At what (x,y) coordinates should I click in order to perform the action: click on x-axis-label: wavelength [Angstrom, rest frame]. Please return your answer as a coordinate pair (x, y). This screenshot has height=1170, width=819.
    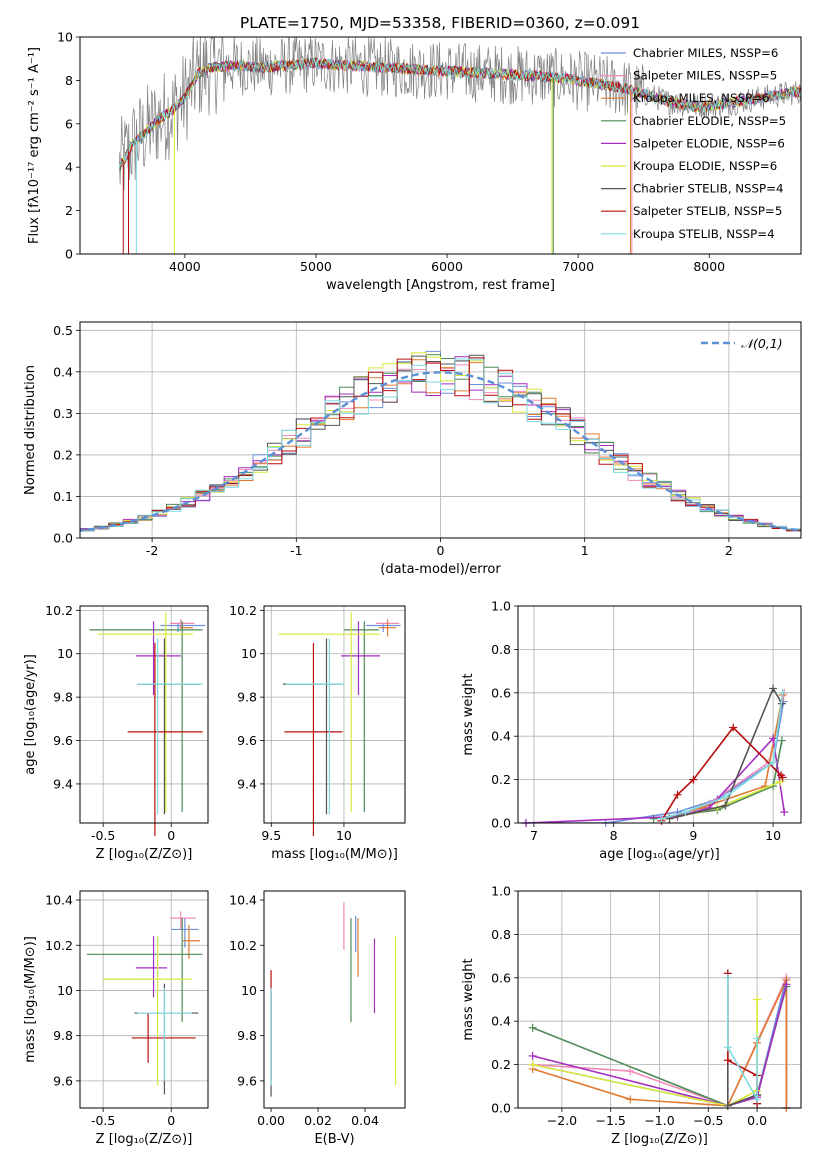
    Looking at the image, I should click on (440, 285).